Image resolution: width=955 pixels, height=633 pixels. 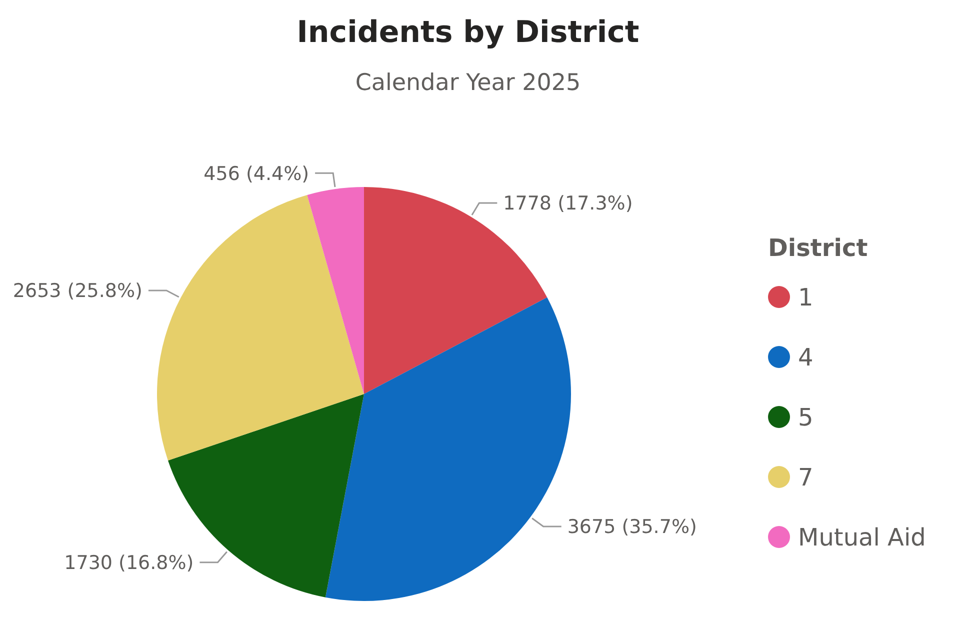 What do you see at coordinates (632, 527) in the screenshot?
I see `data-label: 3675 (35.7%)` at bounding box center [632, 527].